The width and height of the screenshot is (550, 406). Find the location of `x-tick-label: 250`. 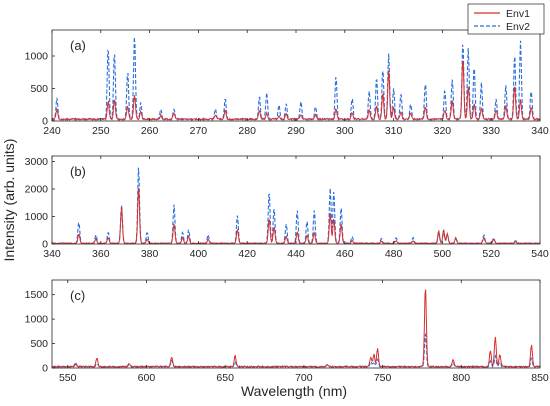

x-tick-label: 250 is located at coordinates (101, 131).